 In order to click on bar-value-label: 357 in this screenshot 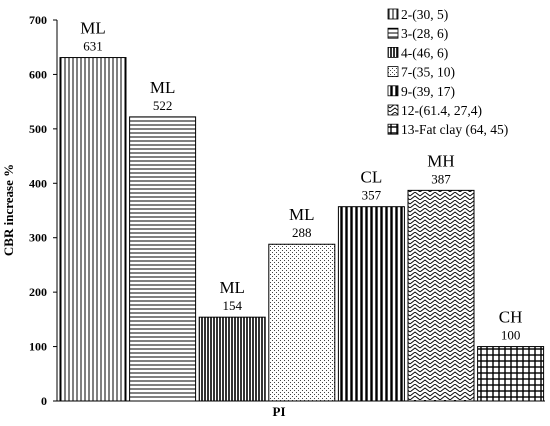, I will do `click(372, 195)`.